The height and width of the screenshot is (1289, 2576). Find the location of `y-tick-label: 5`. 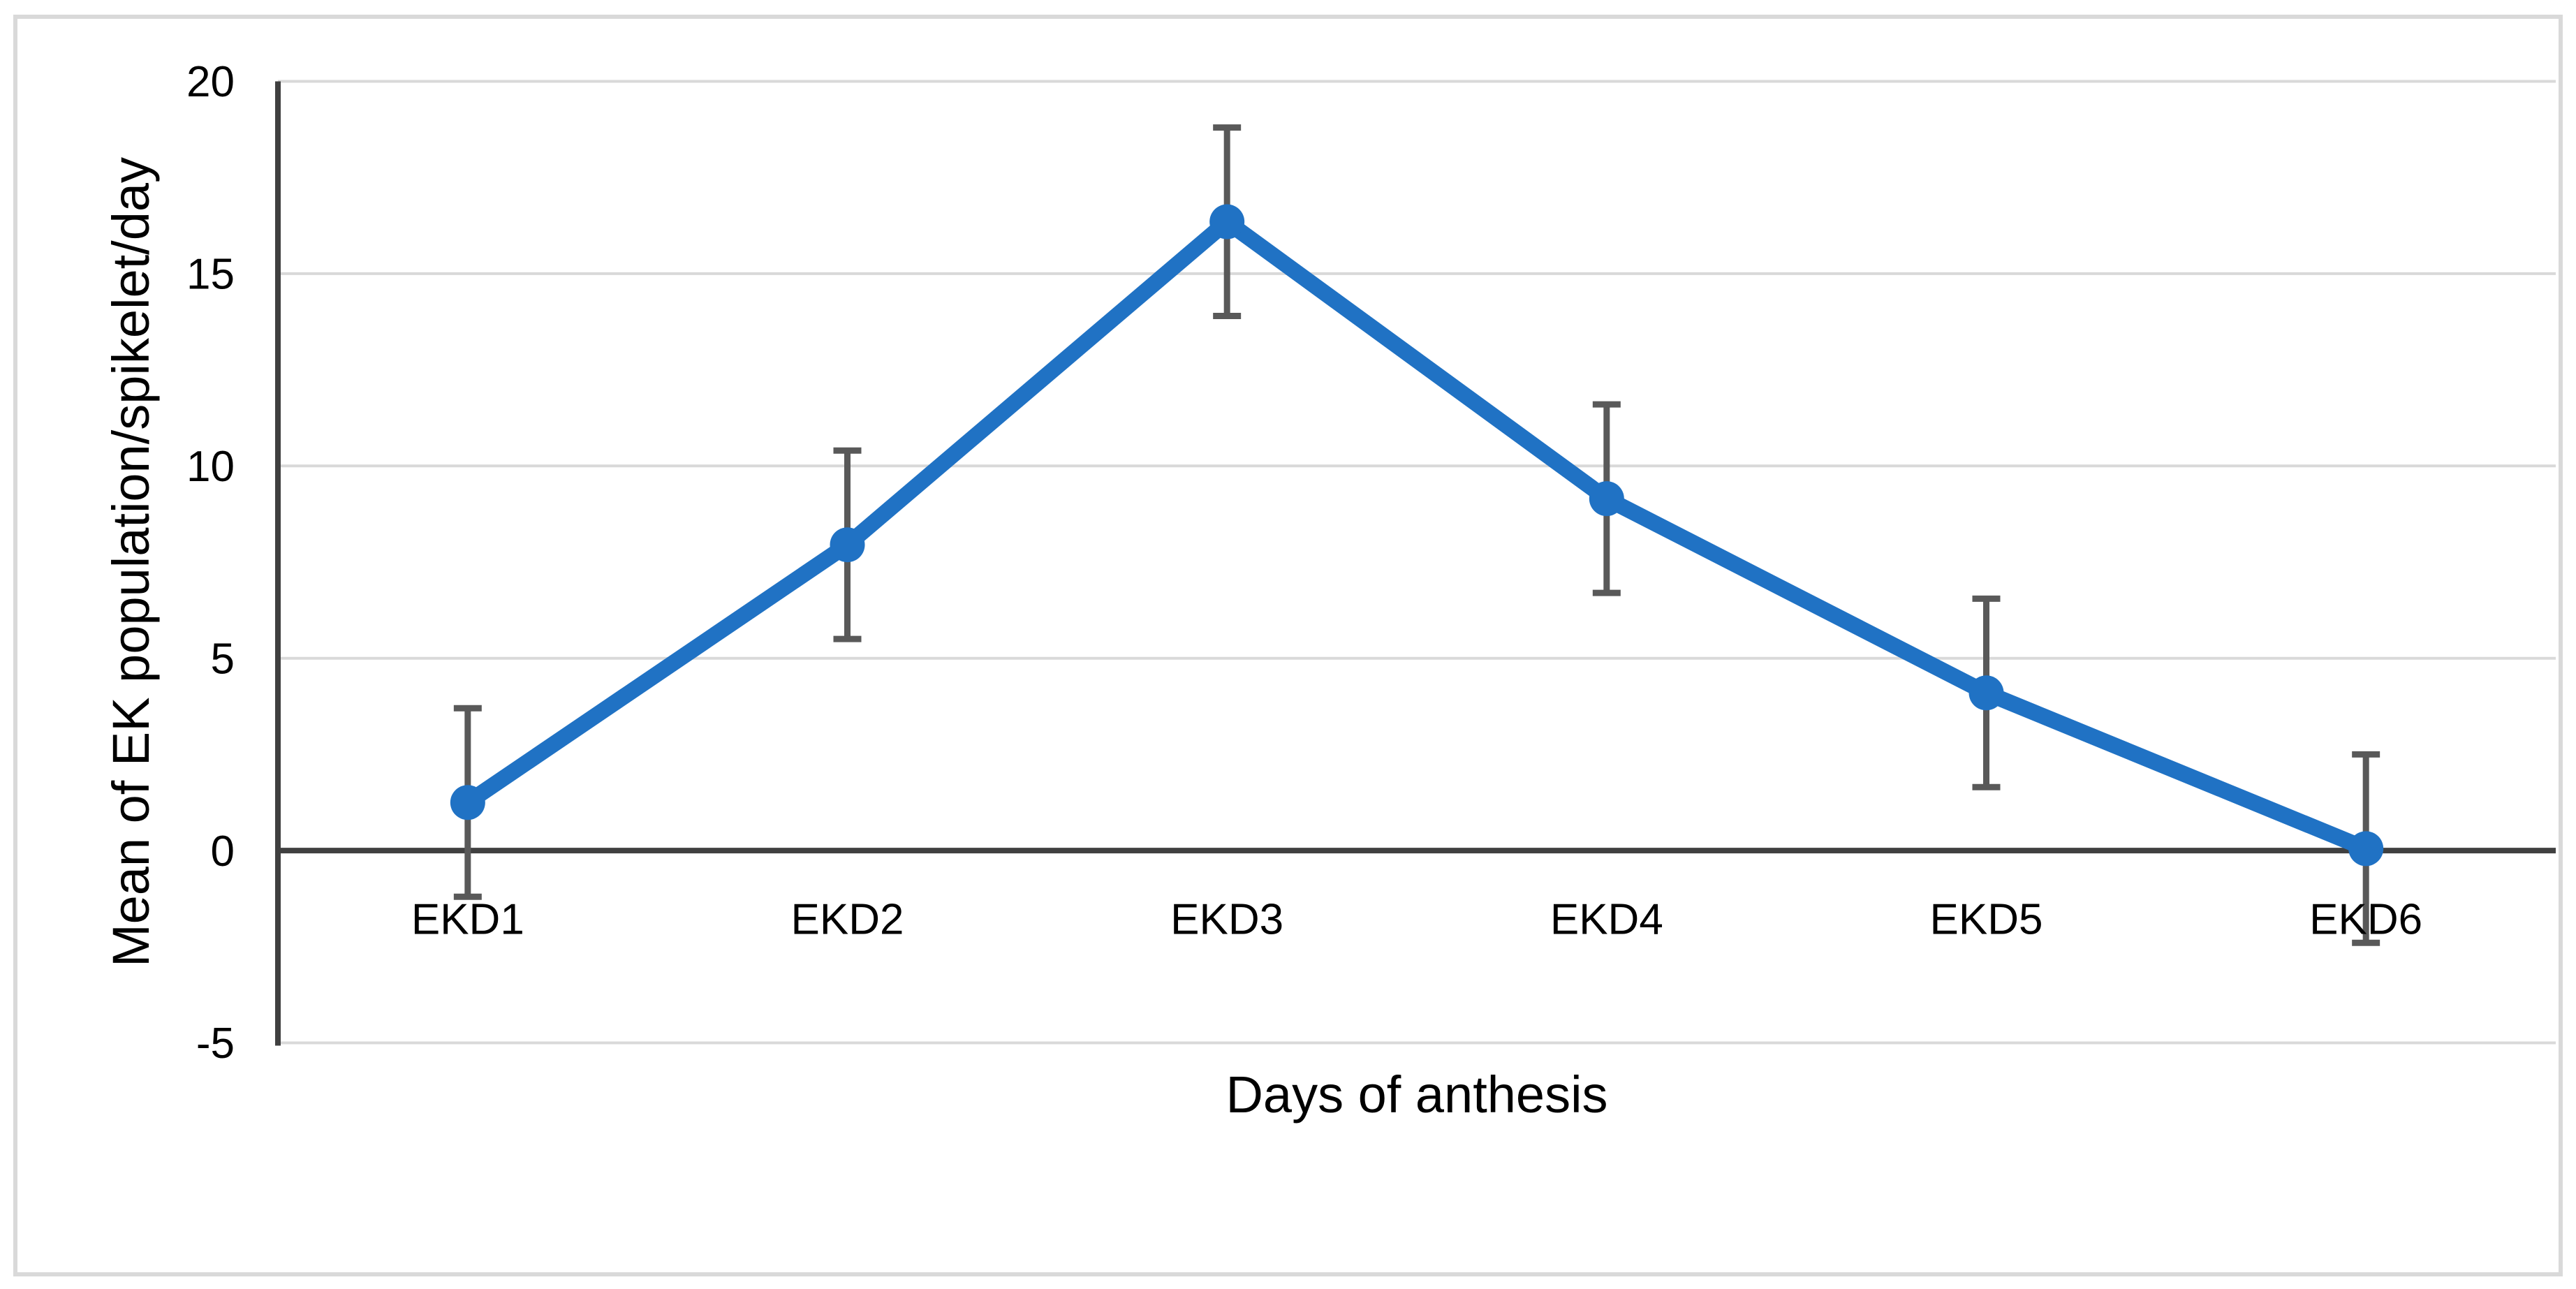

y-tick-label: 5 is located at coordinates (223, 659).